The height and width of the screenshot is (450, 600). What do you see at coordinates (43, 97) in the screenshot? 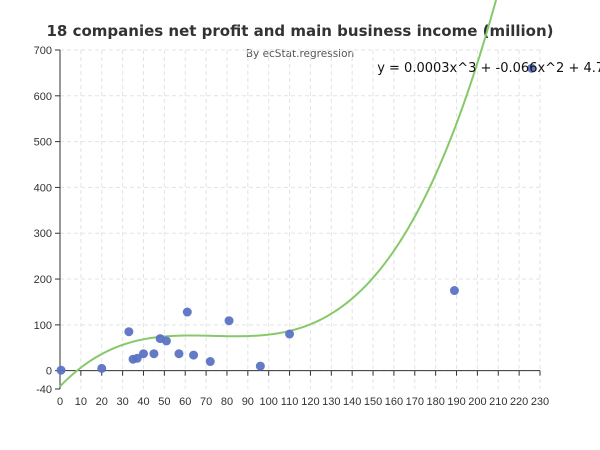
I see `y-tick-label: 600` at bounding box center [43, 97].